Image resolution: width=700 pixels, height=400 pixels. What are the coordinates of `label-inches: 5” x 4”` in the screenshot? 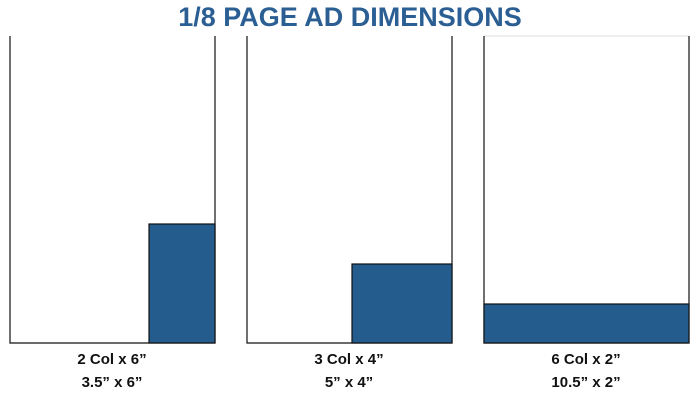 It's located at (349, 382).